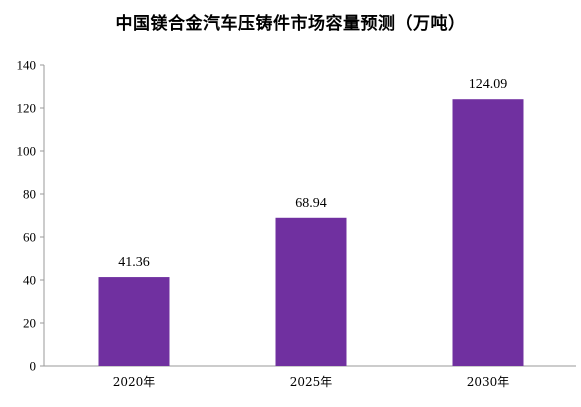 The height and width of the screenshot is (407, 581). I want to click on data-label: 41.36, so click(134, 262).